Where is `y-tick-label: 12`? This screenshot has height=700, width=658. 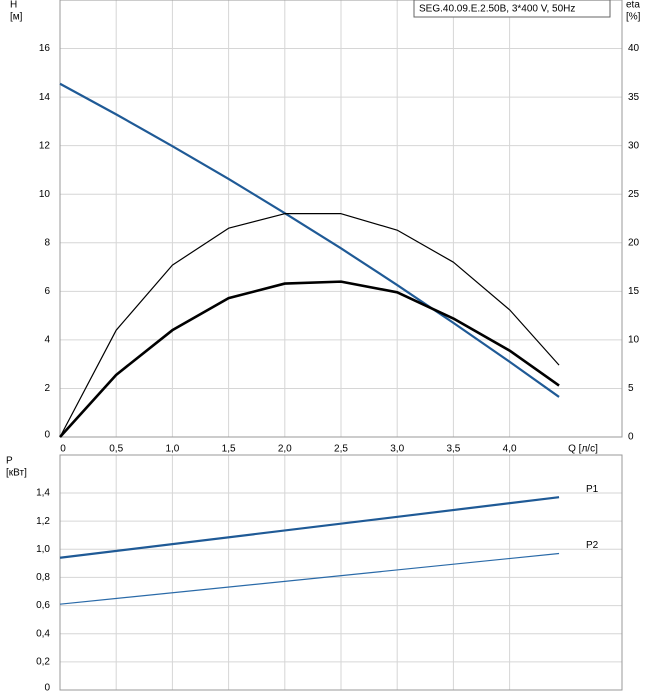
y-tick-label: 12 is located at coordinates (45, 145).